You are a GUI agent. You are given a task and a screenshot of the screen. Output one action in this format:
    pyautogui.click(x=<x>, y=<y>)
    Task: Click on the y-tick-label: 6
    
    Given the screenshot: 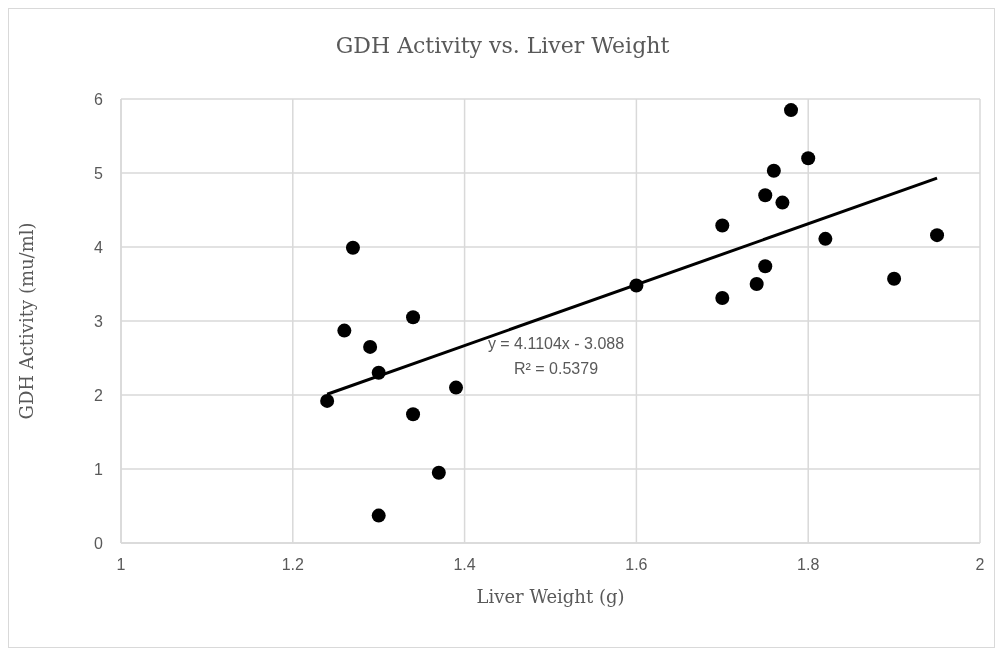 What is the action you would take?
    pyautogui.click(x=99, y=99)
    